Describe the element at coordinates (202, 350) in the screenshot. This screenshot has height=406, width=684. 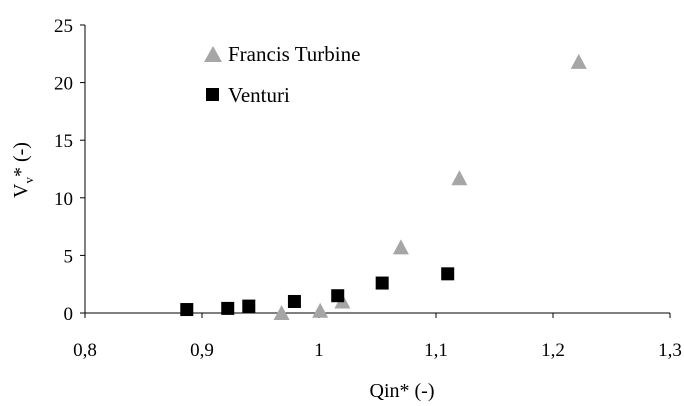
I see `x-tick-label: 0,9` at that location.